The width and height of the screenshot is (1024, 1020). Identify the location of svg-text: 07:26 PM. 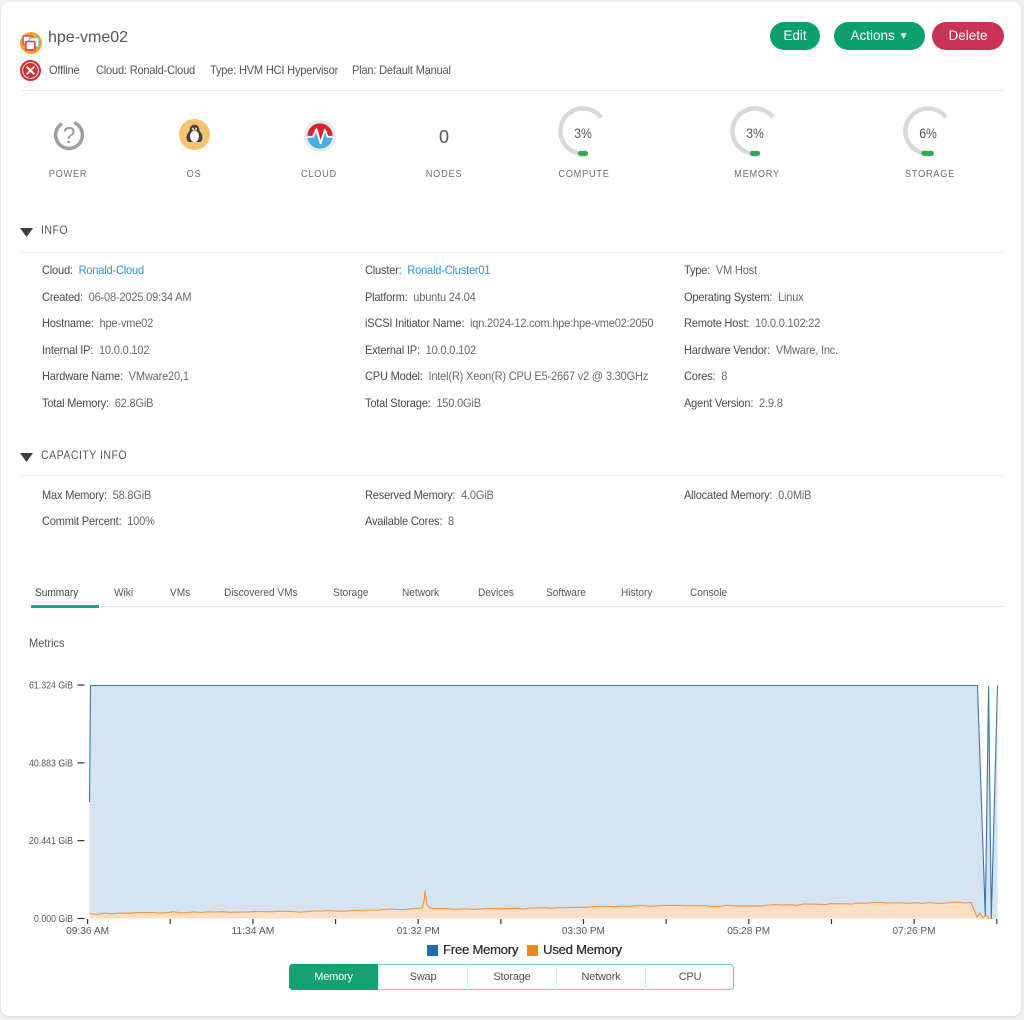
(914, 931).